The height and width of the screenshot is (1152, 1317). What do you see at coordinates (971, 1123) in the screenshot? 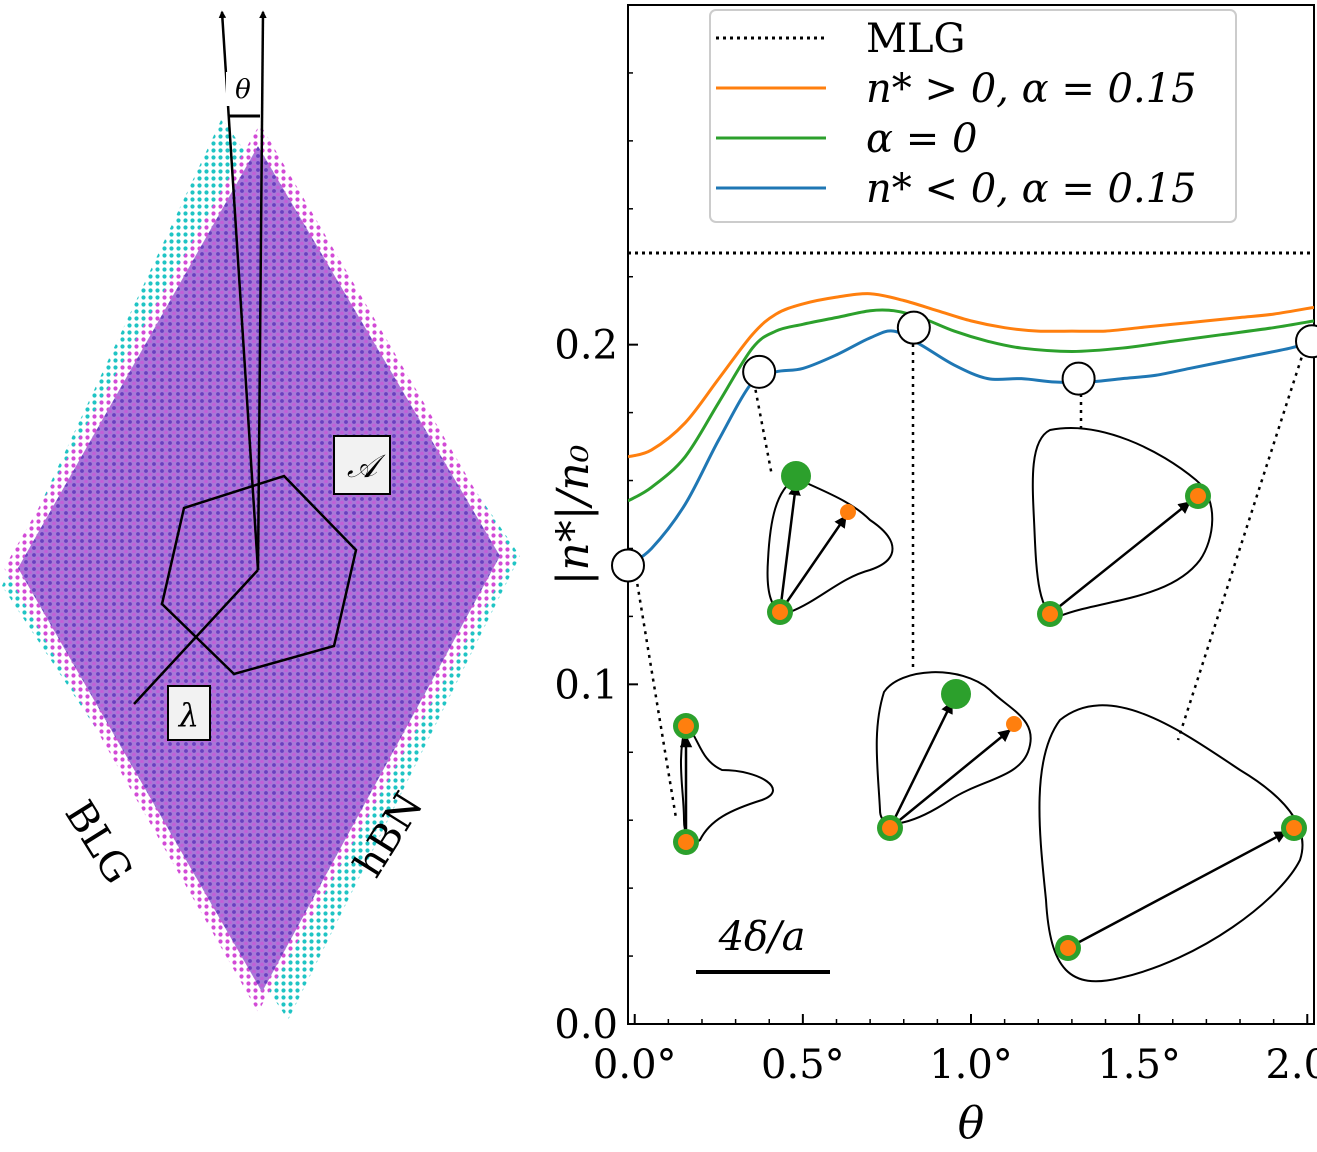
I see `x-axis-label: θ` at bounding box center [971, 1123].